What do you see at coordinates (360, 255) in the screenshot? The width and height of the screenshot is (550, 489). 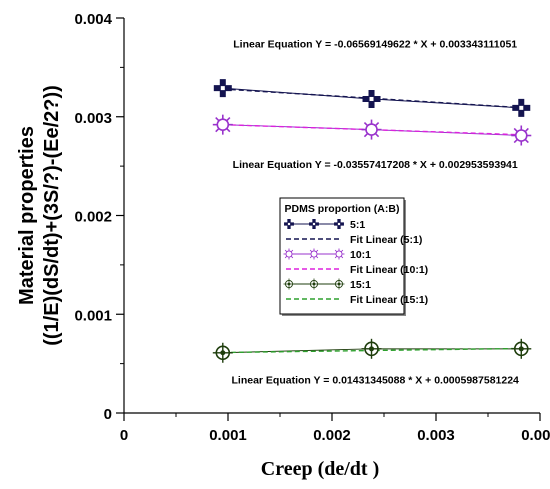 I see `legend-entry: 10:1` at bounding box center [360, 255].